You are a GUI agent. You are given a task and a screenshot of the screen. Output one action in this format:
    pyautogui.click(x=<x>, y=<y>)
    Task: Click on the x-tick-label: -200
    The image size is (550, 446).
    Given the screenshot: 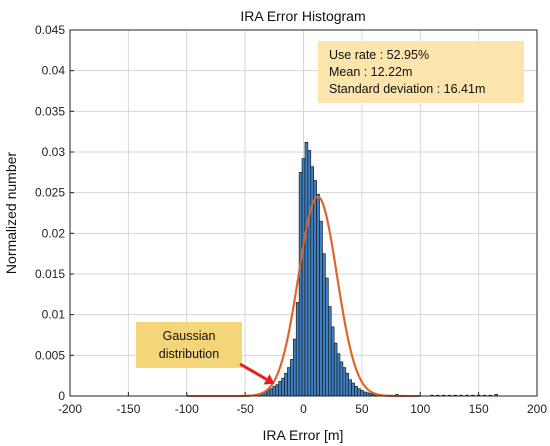 What is the action you would take?
    pyautogui.click(x=70, y=409)
    